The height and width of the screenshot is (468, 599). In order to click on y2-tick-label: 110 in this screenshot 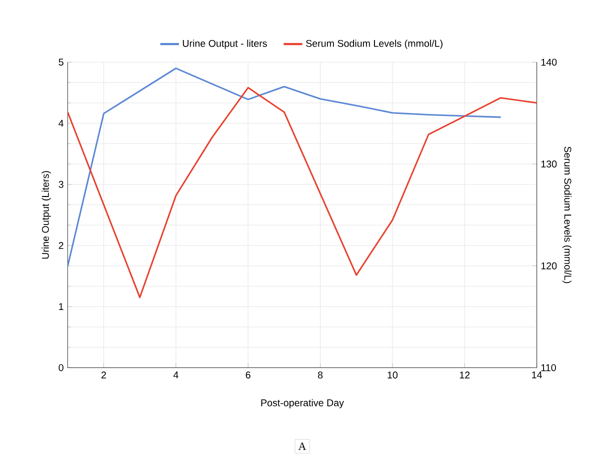, I will do `click(548, 368)`.